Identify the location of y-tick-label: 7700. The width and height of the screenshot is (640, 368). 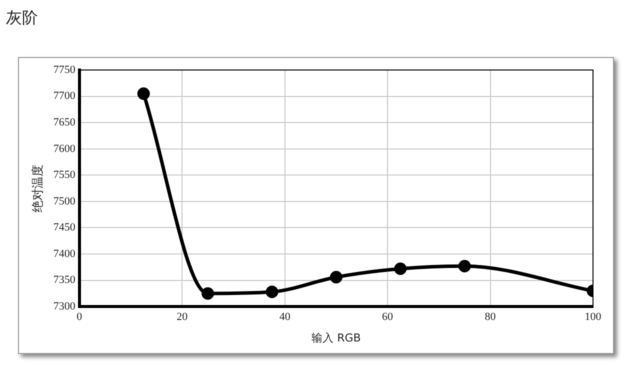
(64, 96).